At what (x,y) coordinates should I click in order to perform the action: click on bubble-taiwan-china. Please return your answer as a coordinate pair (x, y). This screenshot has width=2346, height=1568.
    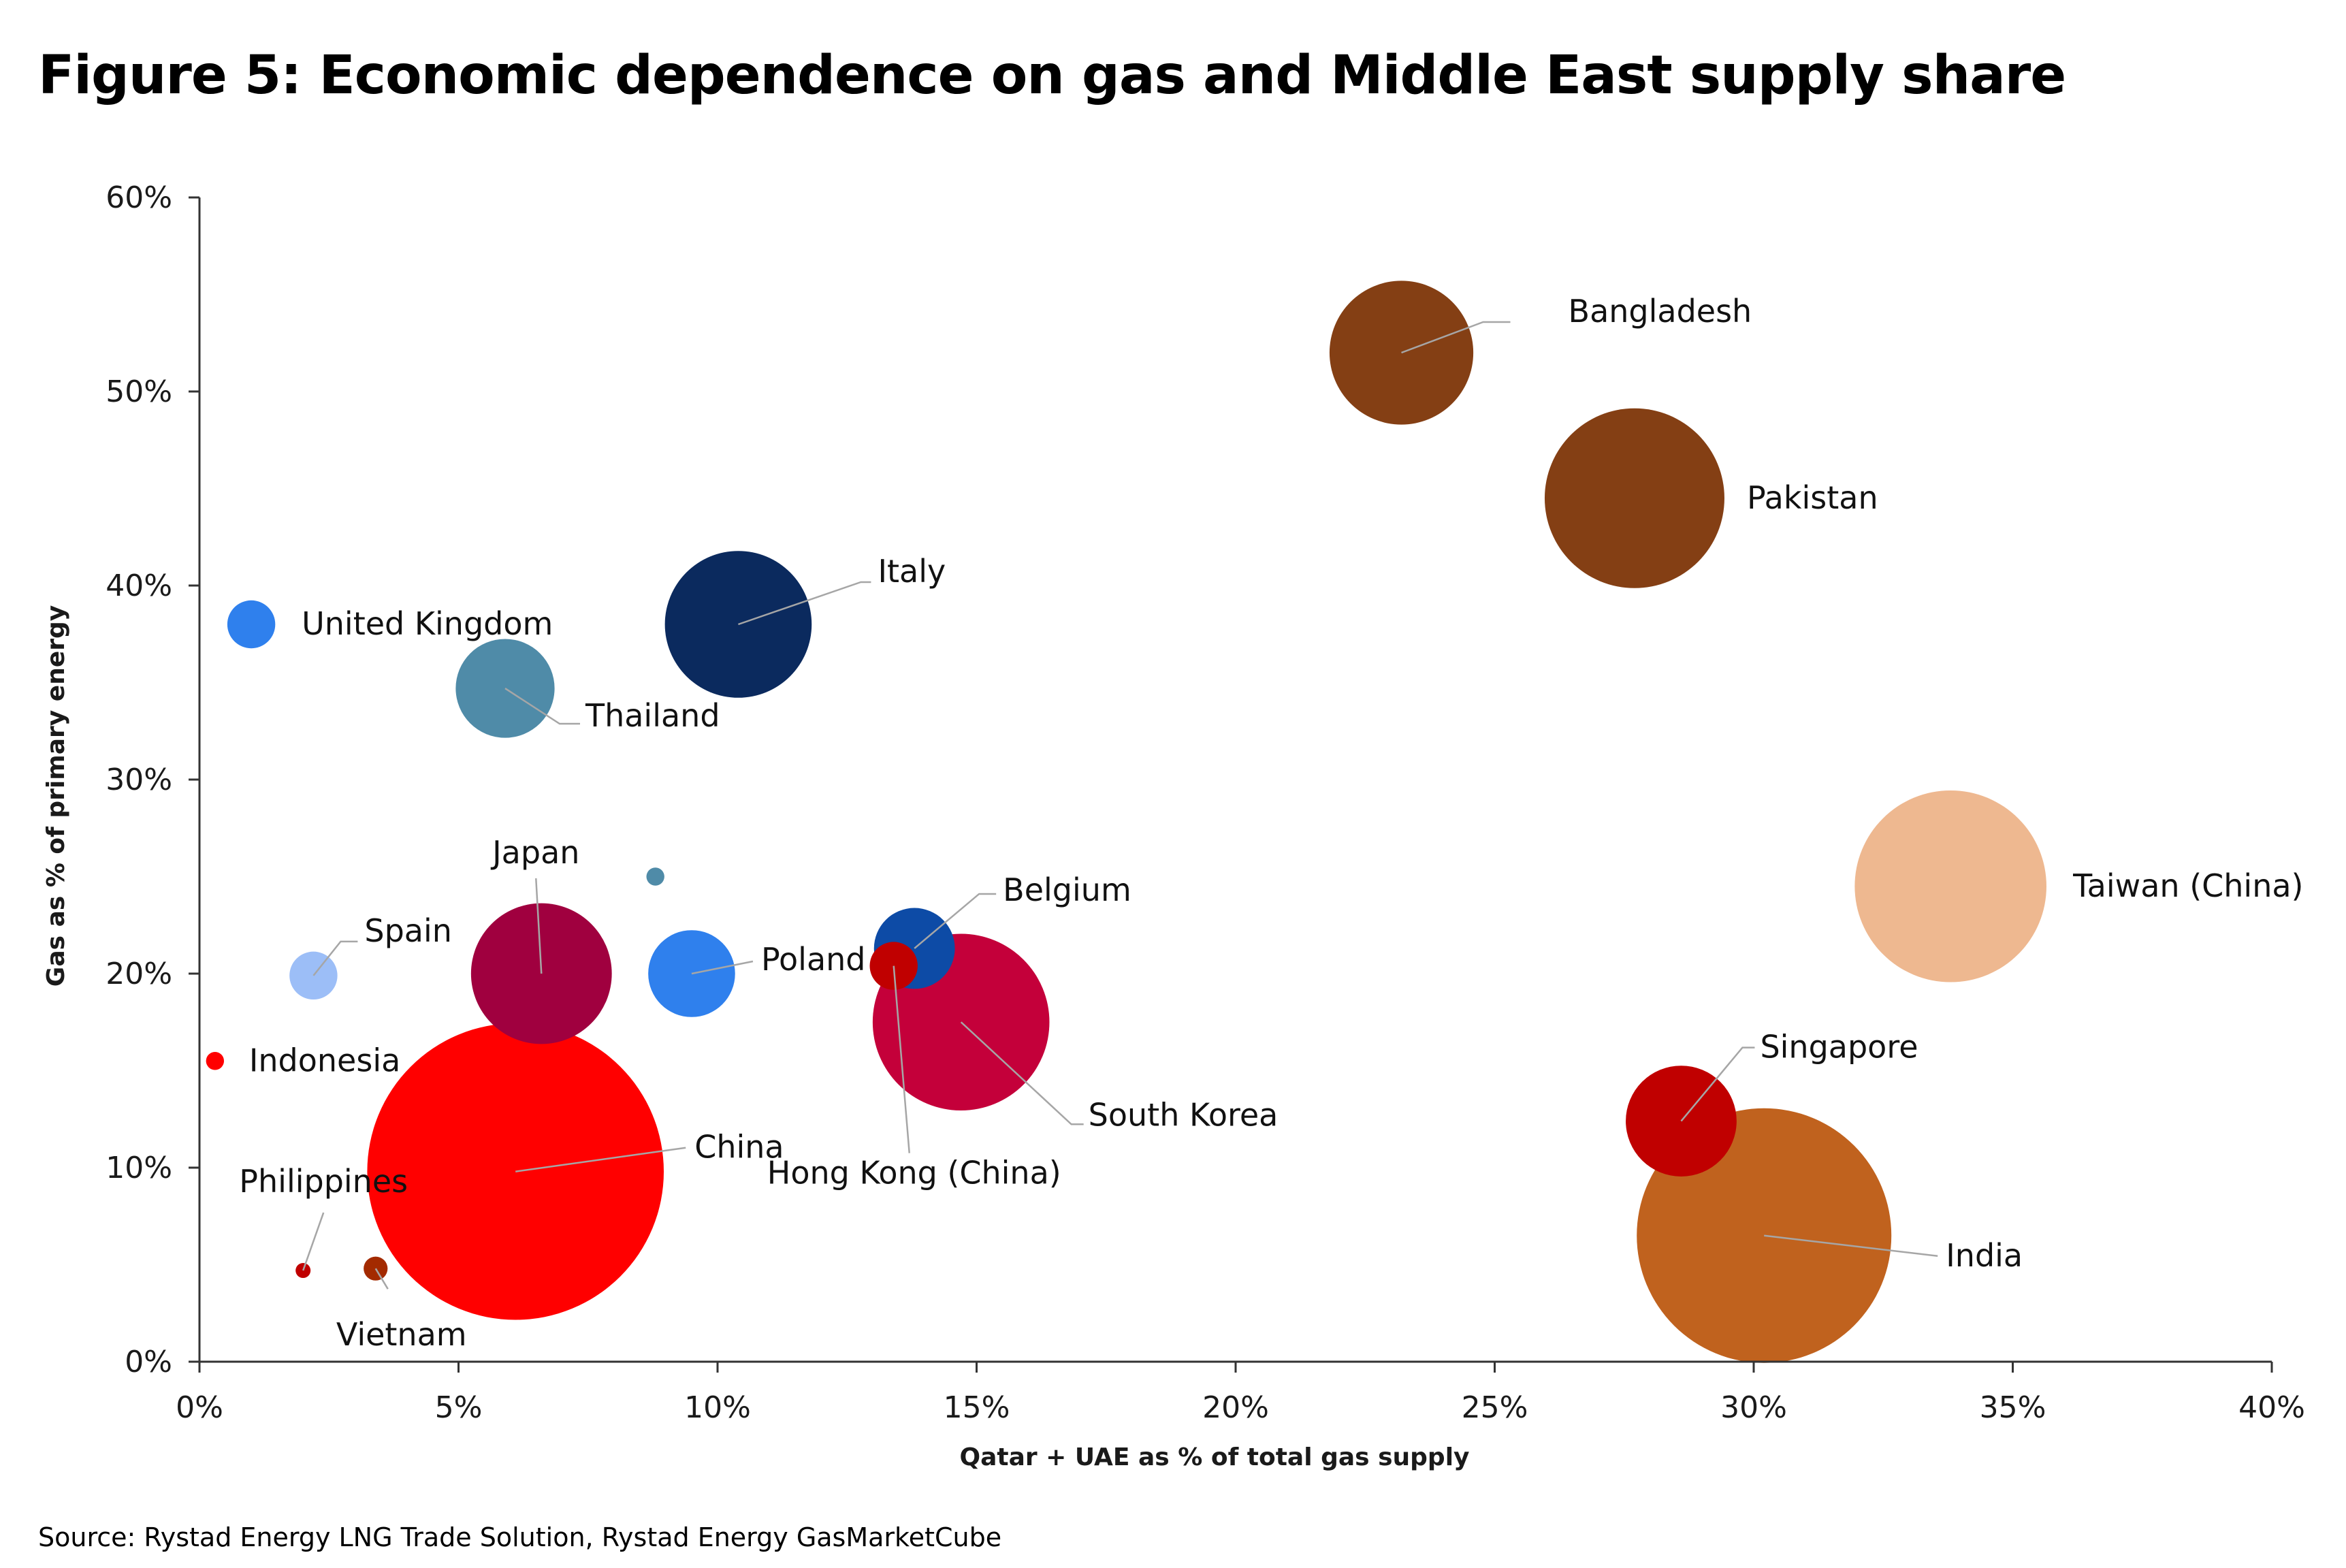
    Looking at the image, I should click on (1950, 886).